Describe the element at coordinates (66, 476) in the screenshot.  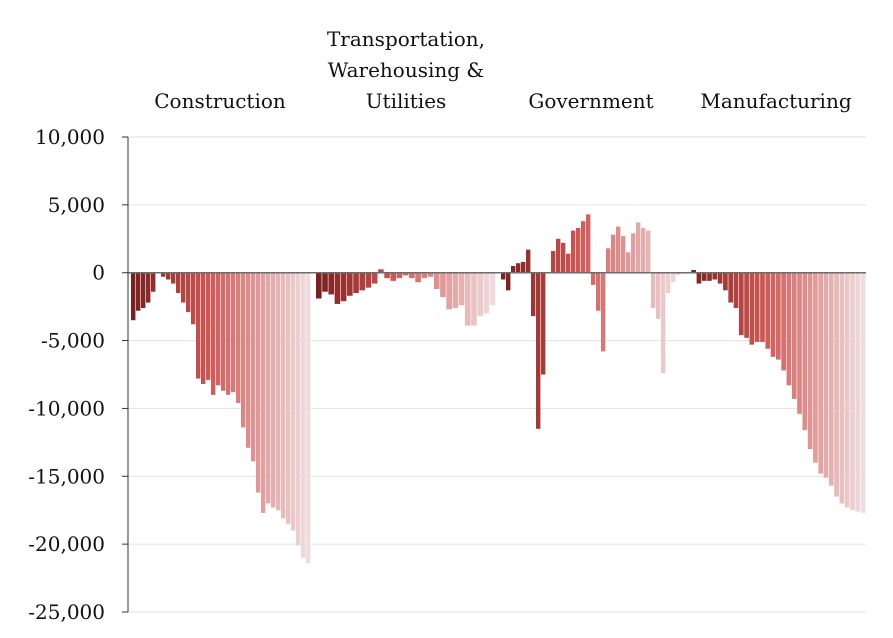
I see `y-tick-label: -15,000` at that location.